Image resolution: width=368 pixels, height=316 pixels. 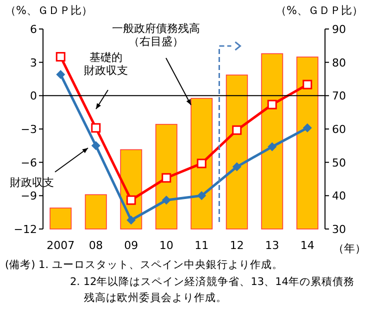 What do you see at coordinates (28, 196) in the screenshot?
I see `y-tick-label: −9` at bounding box center [28, 196].